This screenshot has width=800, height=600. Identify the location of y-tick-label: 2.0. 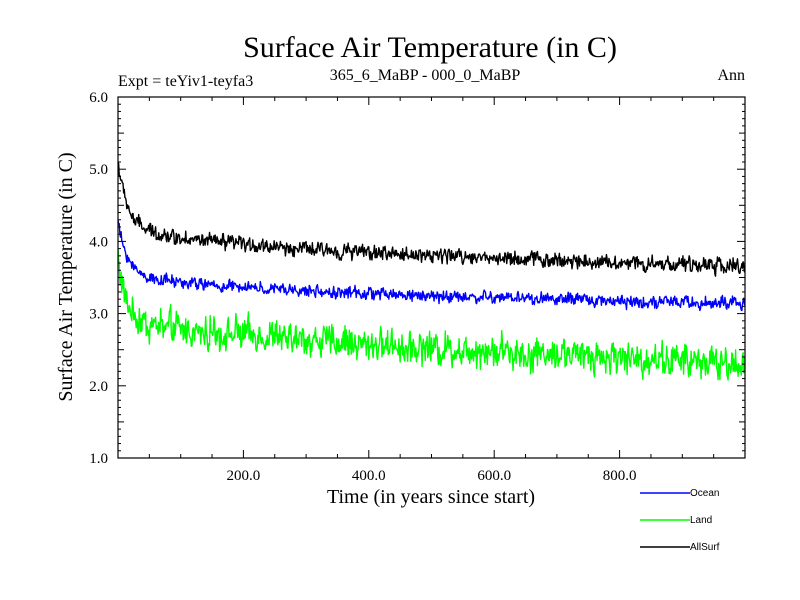
(98, 387).